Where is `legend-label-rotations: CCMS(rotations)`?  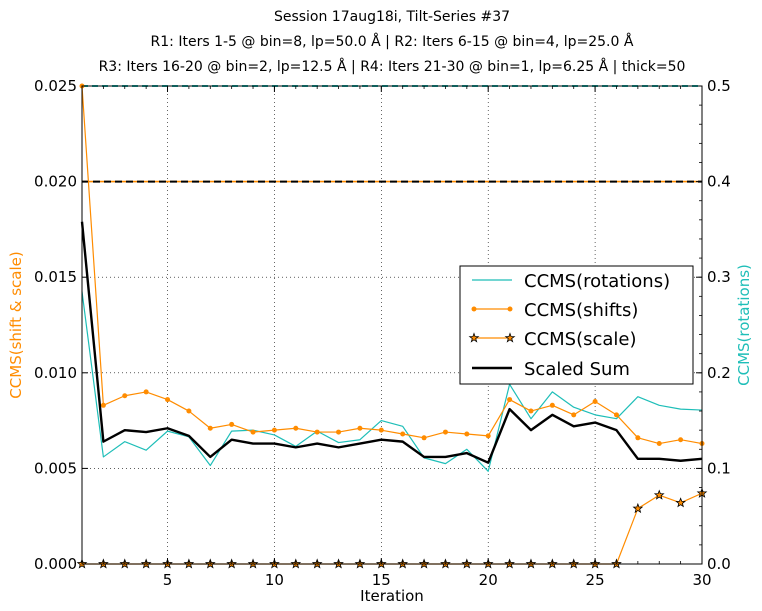 legend-label-rotations: CCMS(rotations) is located at coordinates (597, 281).